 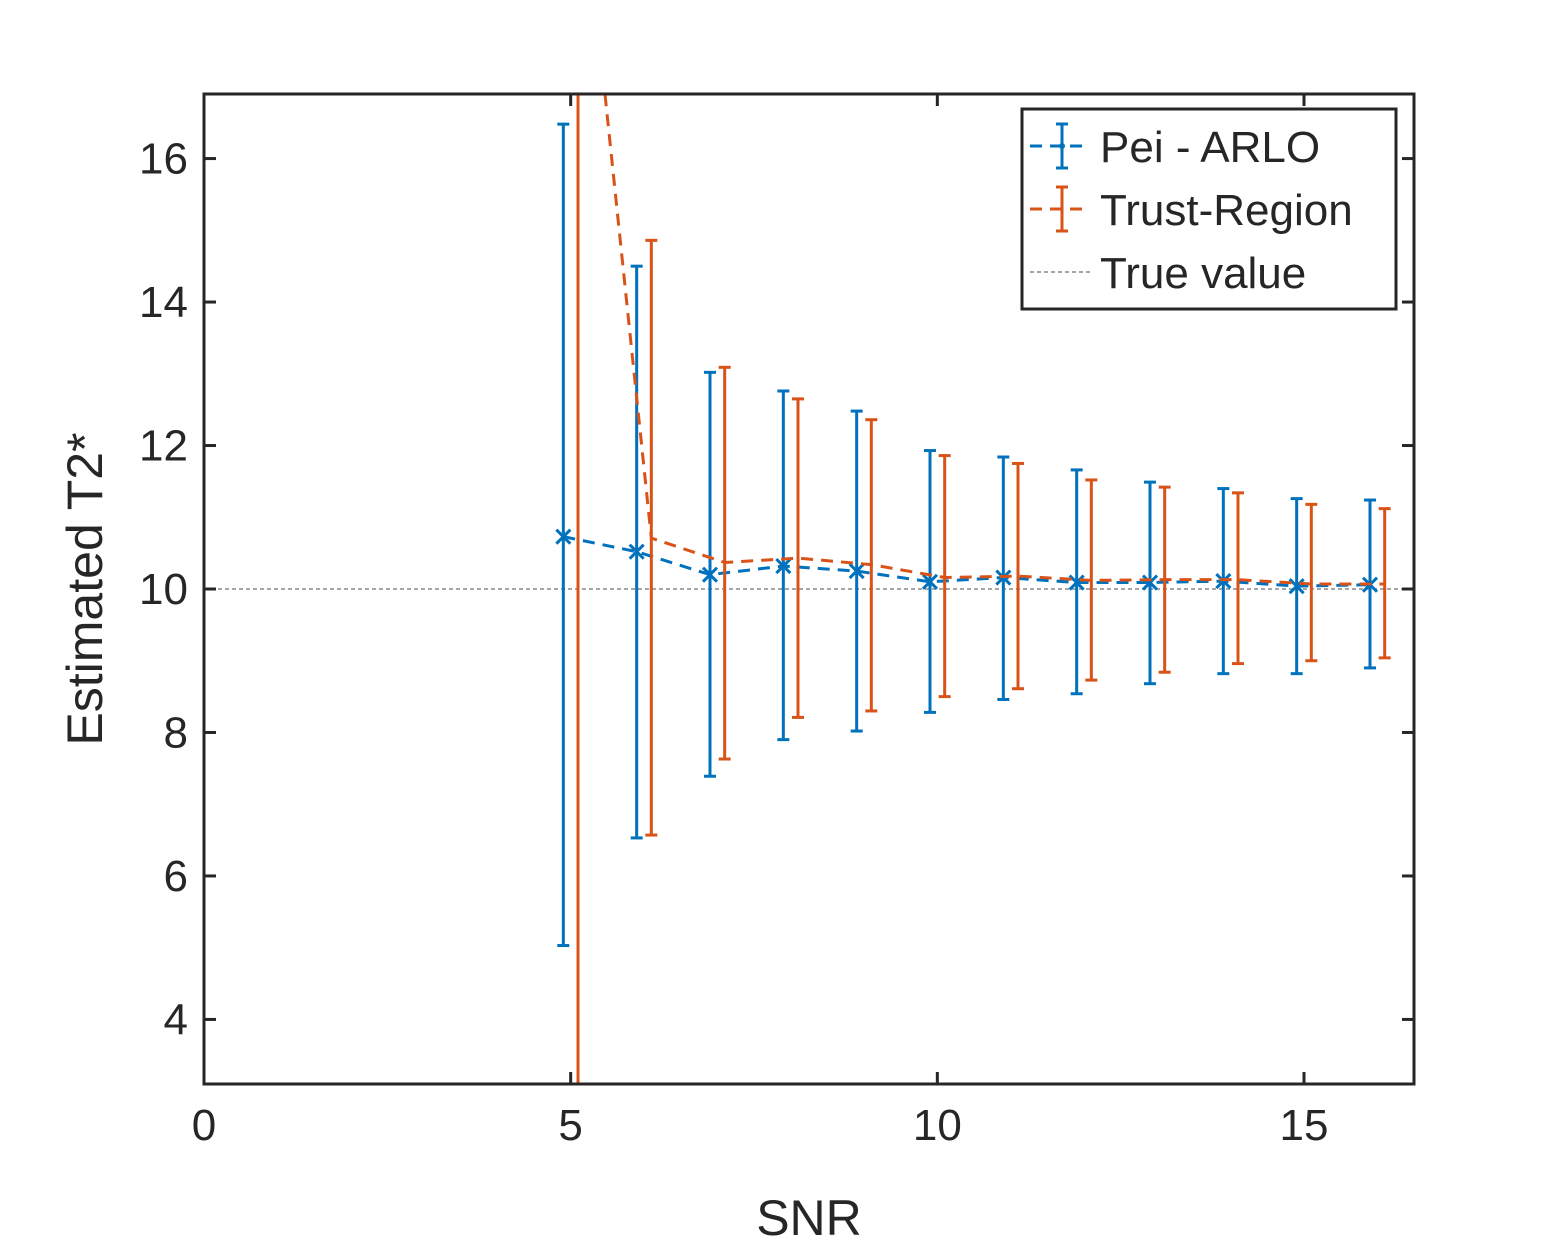 I want to click on y-tick-label: 10, so click(x=163, y=589).